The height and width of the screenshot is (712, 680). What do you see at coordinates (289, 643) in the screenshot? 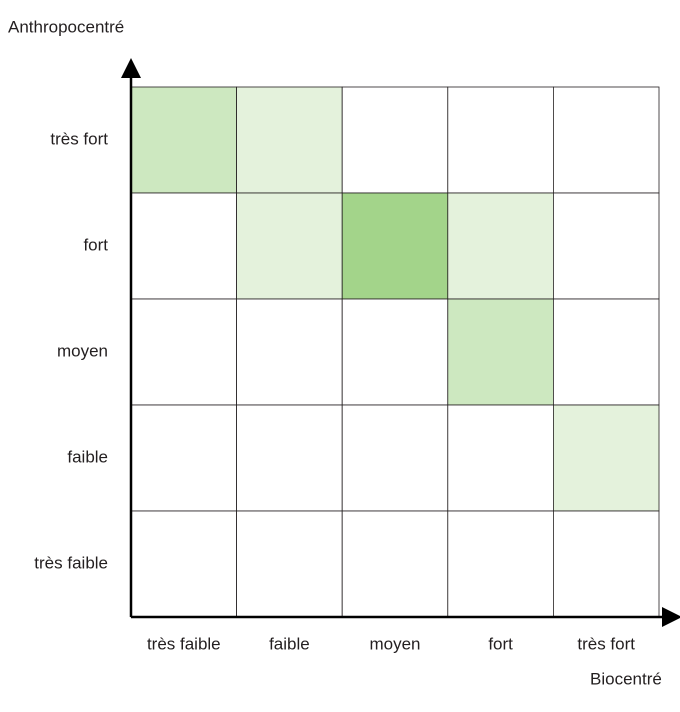
I see `column-label: faible` at bounding box center [289, 643].